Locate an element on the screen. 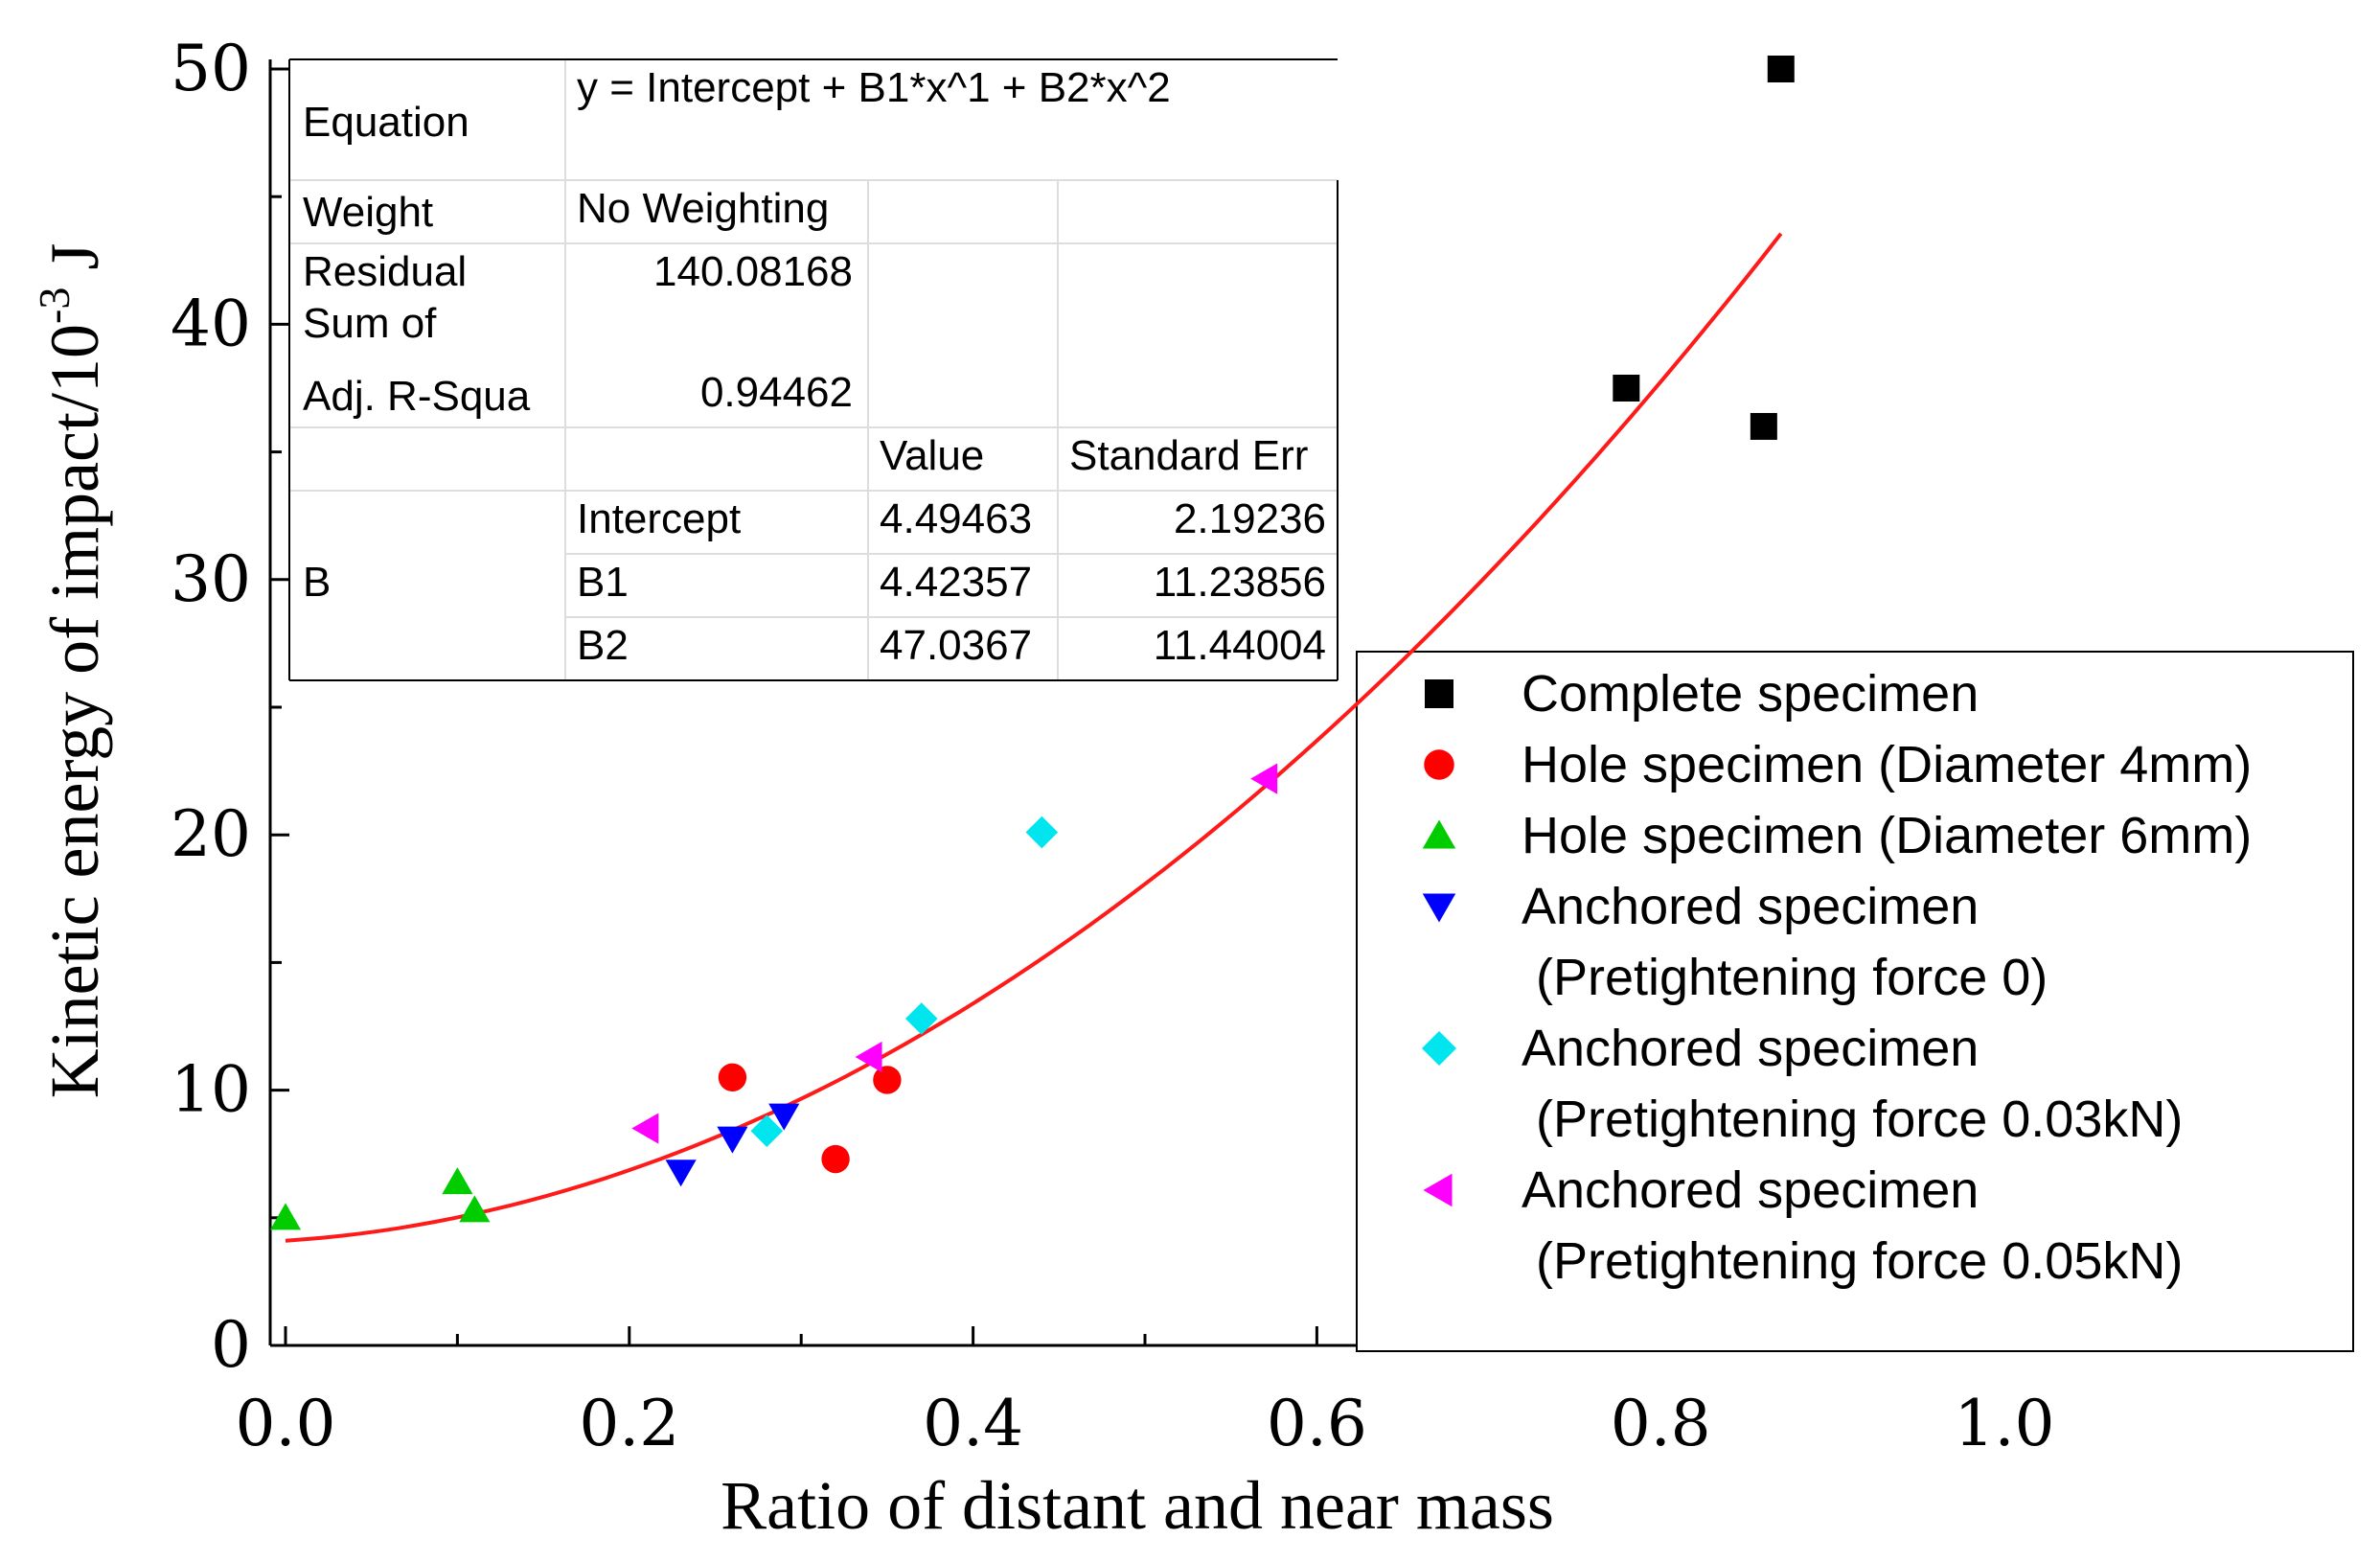  legend-label: (Pretightening force 0.03kN) is located at coordinates (1853, 1119).